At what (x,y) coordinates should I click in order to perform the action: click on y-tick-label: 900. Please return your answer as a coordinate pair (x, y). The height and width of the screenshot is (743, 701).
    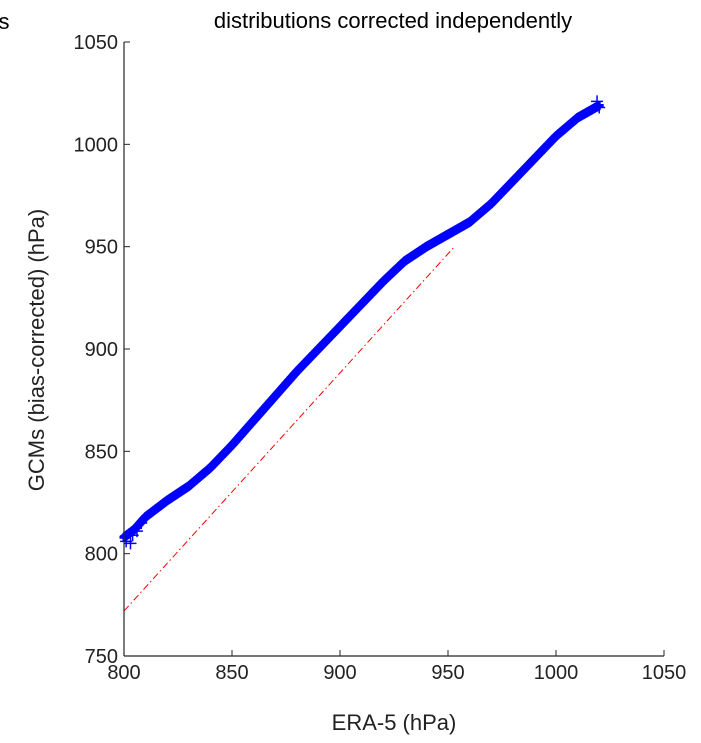
    Looking at the image, I should click on (101, 350).